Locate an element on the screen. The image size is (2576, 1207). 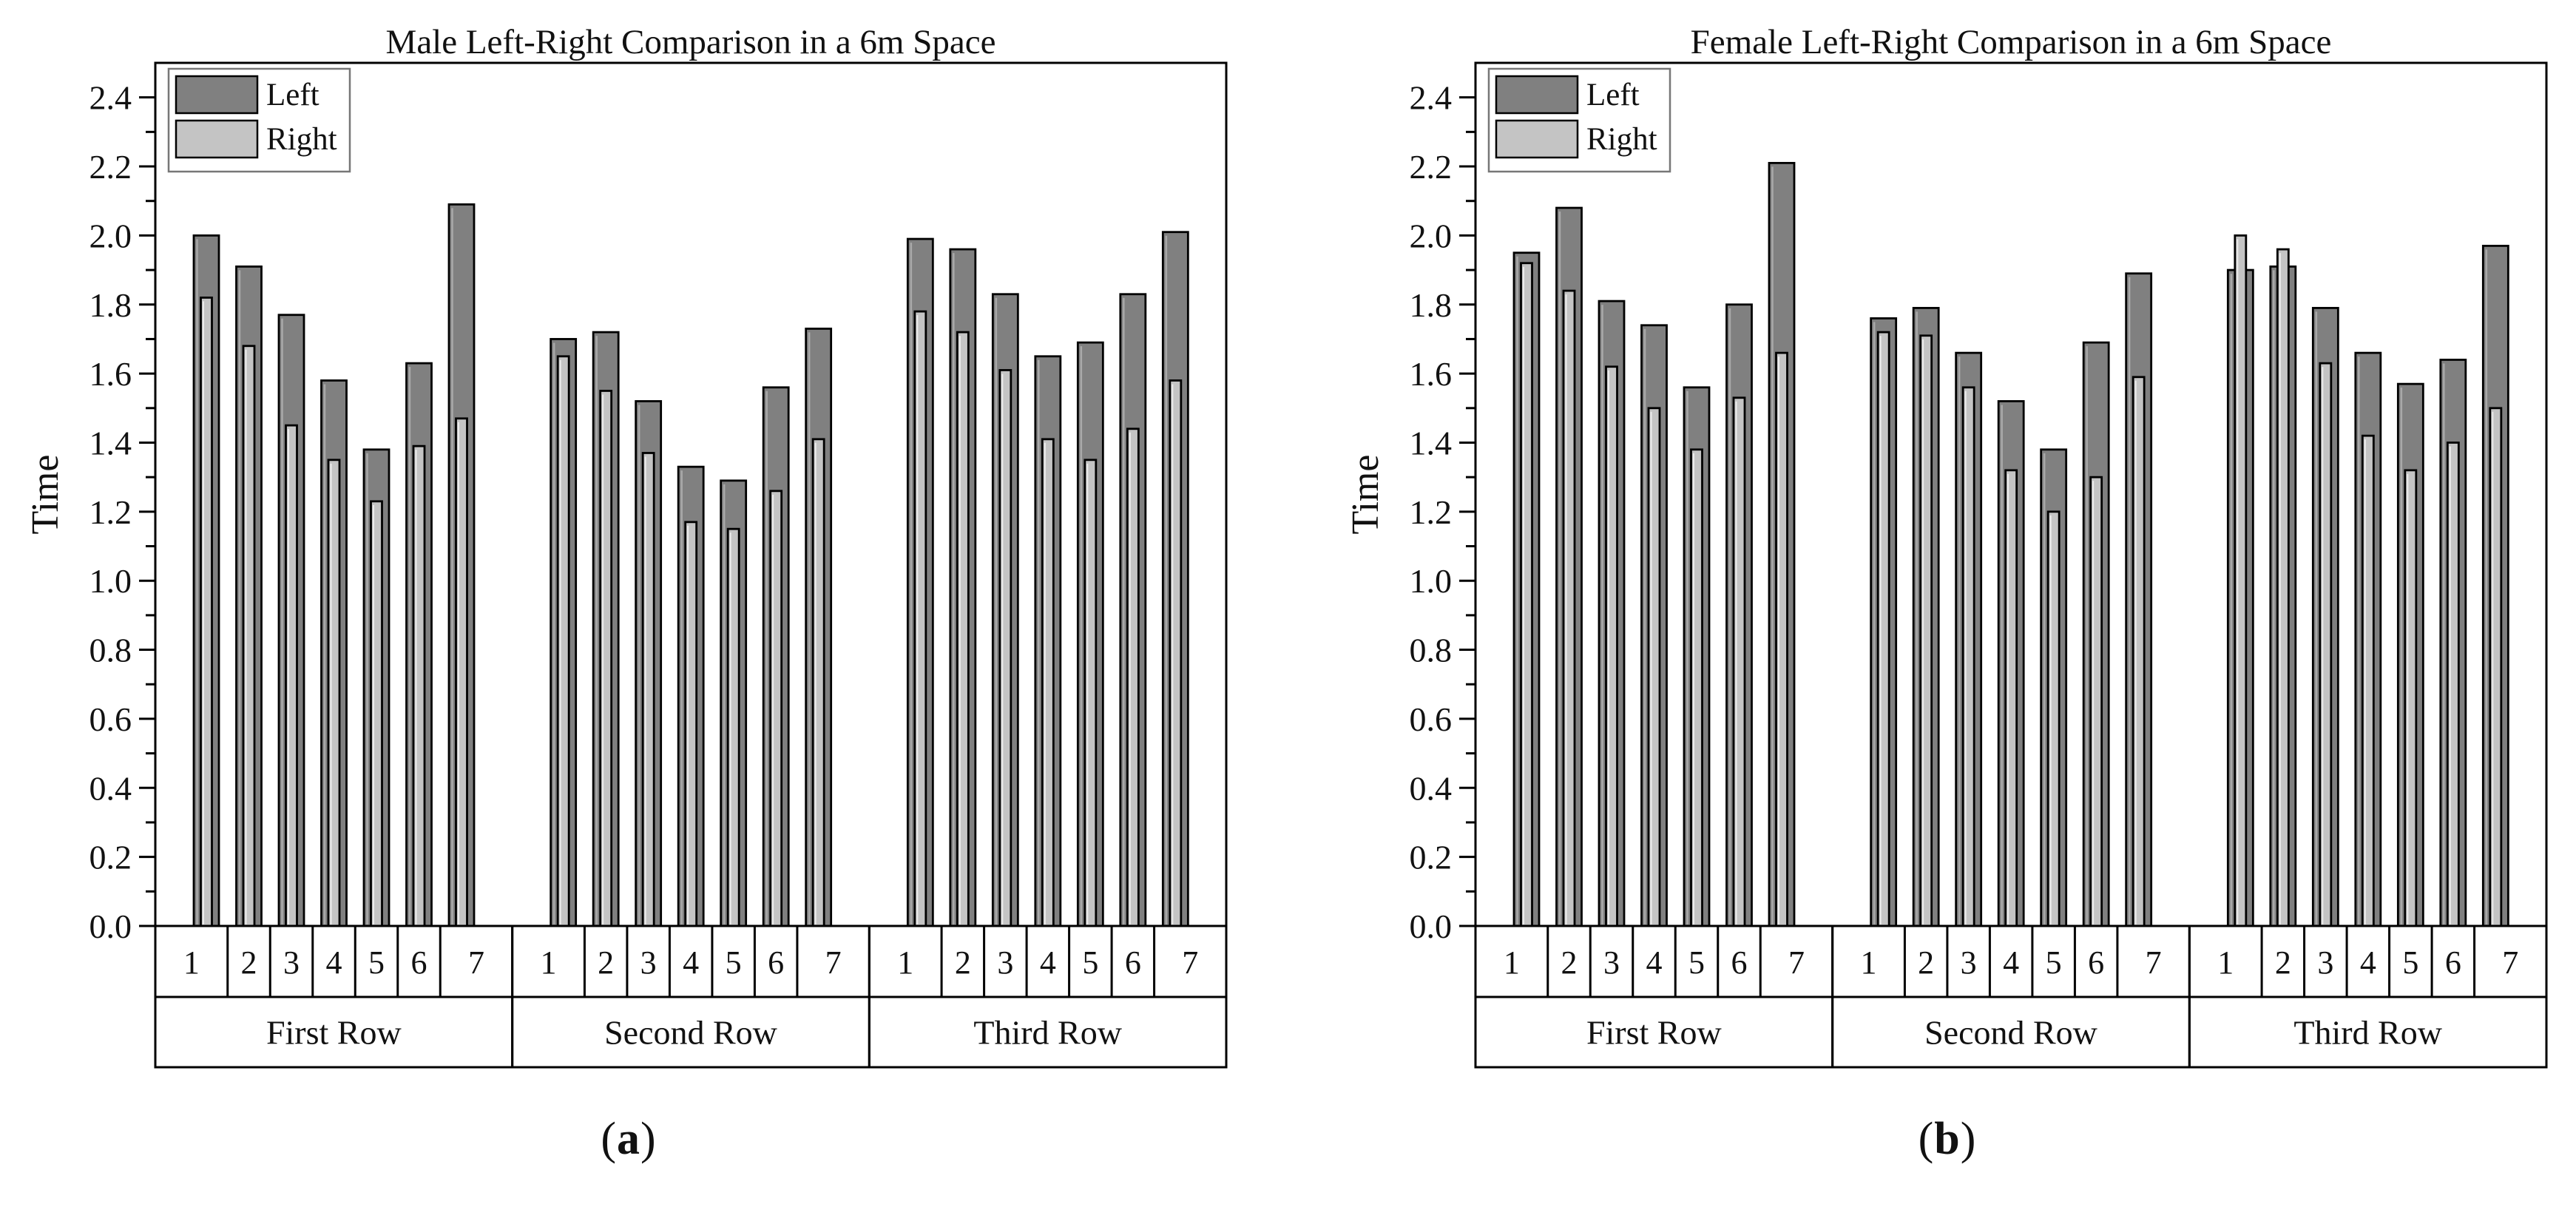
legend: Left Right is located at coordinates (259, 120).